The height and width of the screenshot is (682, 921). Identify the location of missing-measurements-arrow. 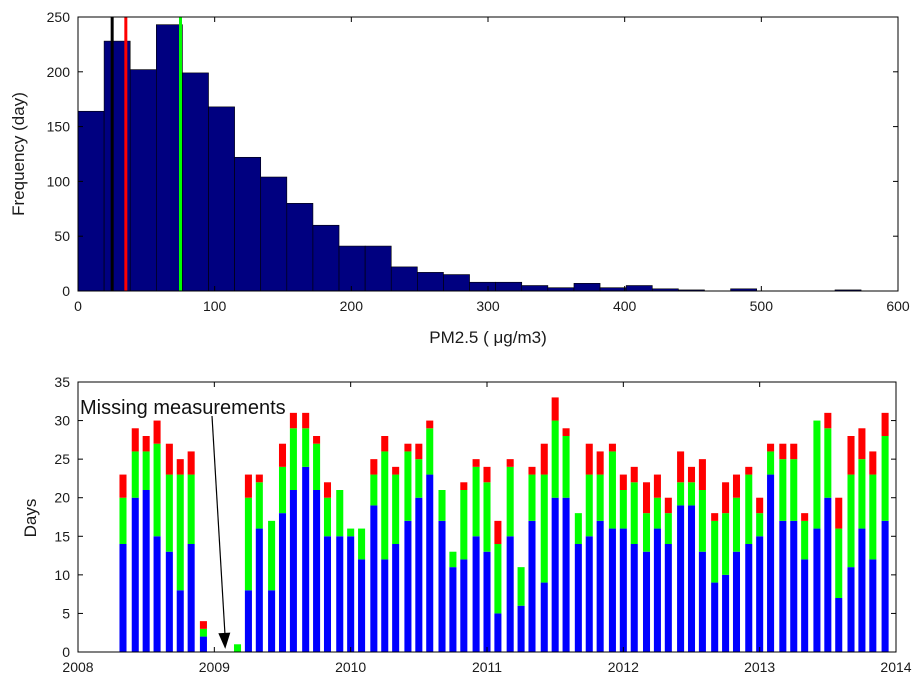
(221, 532).